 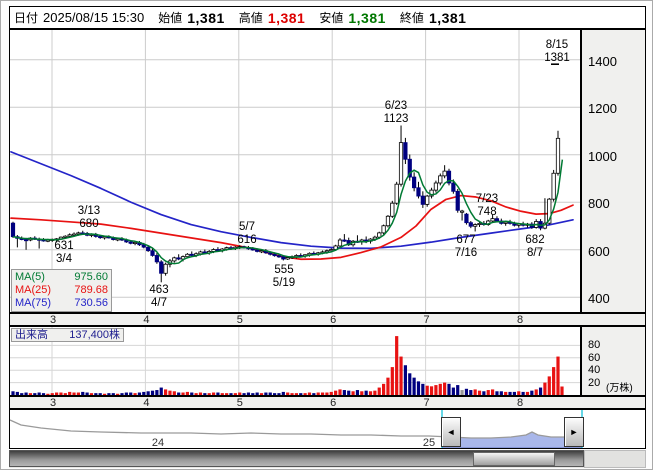 I want to click on volume-bars-layer, so click(x=287, y=365).